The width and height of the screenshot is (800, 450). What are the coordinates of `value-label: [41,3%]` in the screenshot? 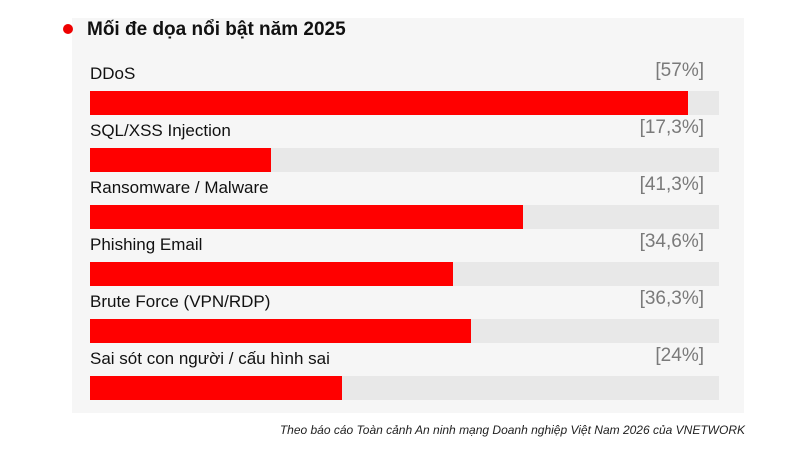 It's located at (671, 184).